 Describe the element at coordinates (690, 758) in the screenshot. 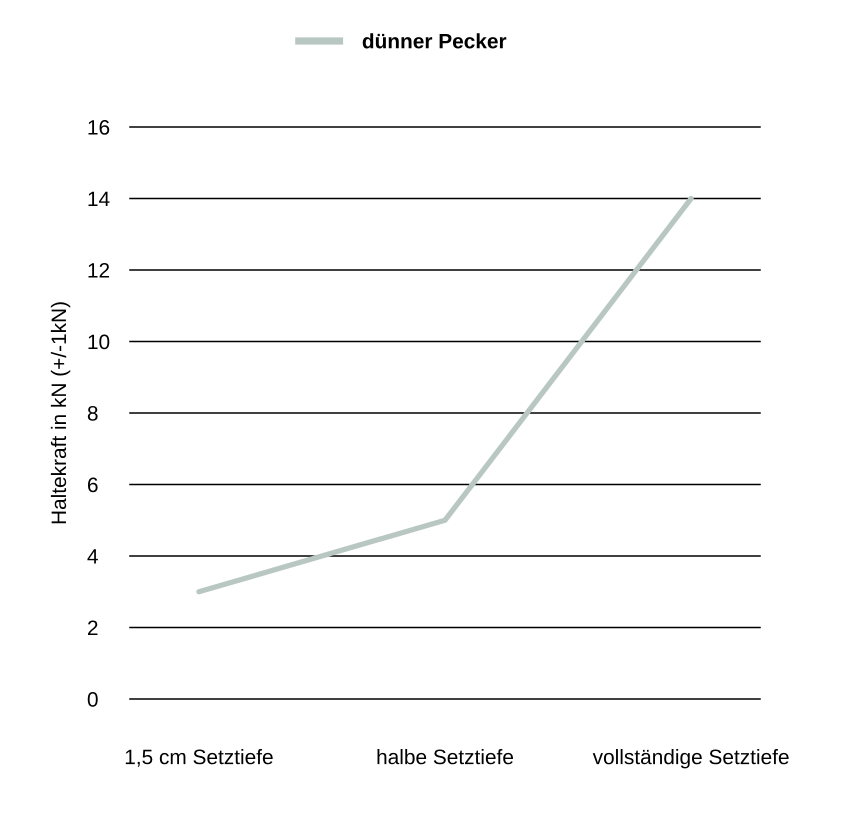

I see `x-tick-label: vollständige Setztiefe` at that location.